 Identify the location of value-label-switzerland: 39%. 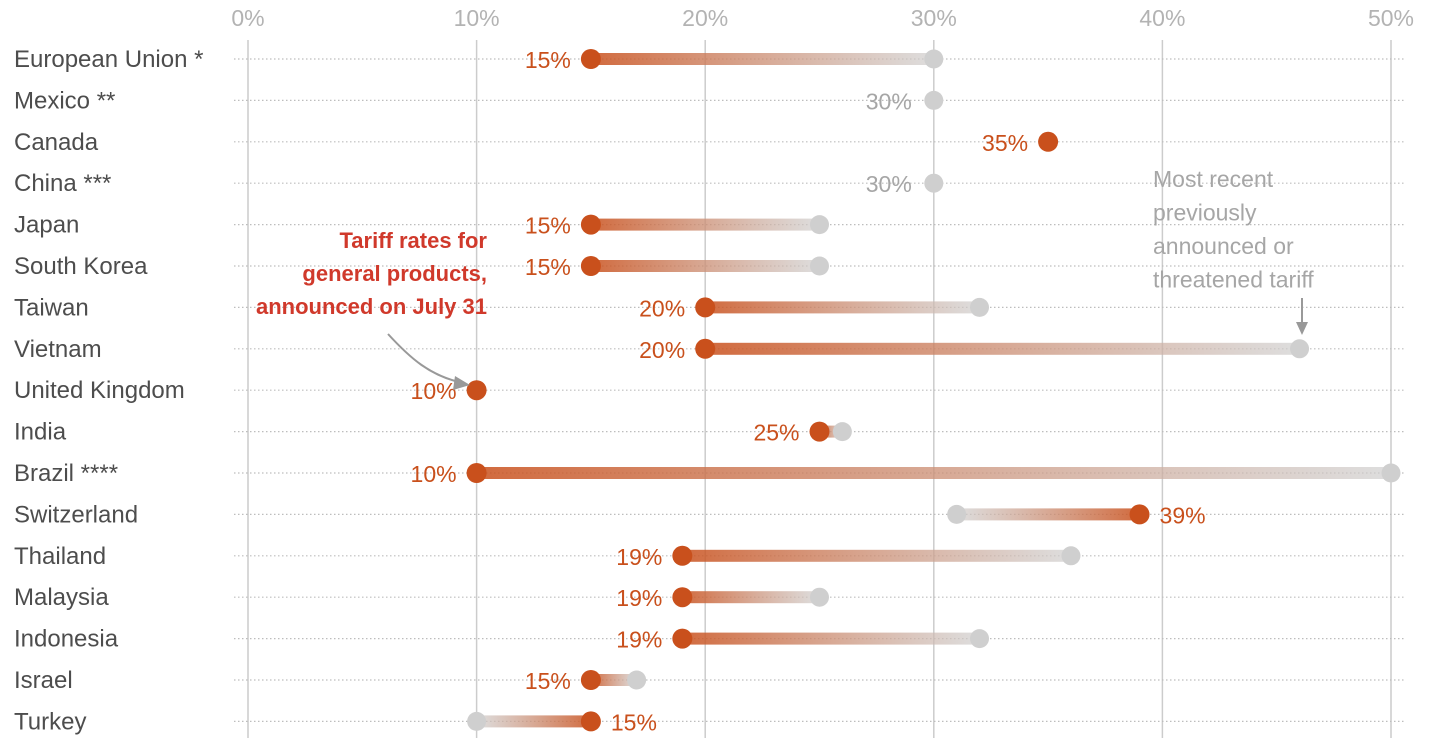
(1183, 515).